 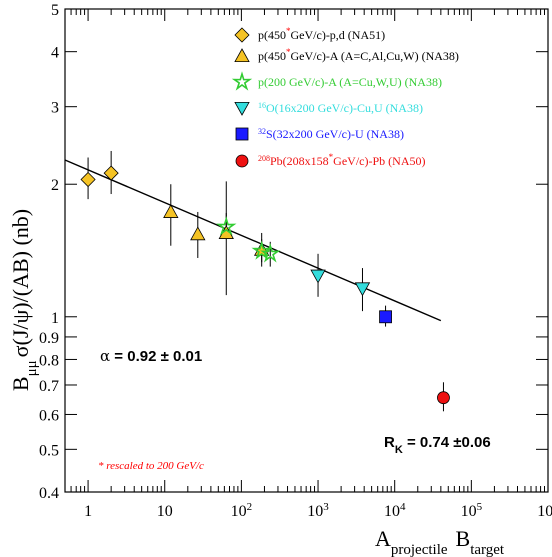 I want to click on x-tick-label: 10², so click(x=242, y=510).